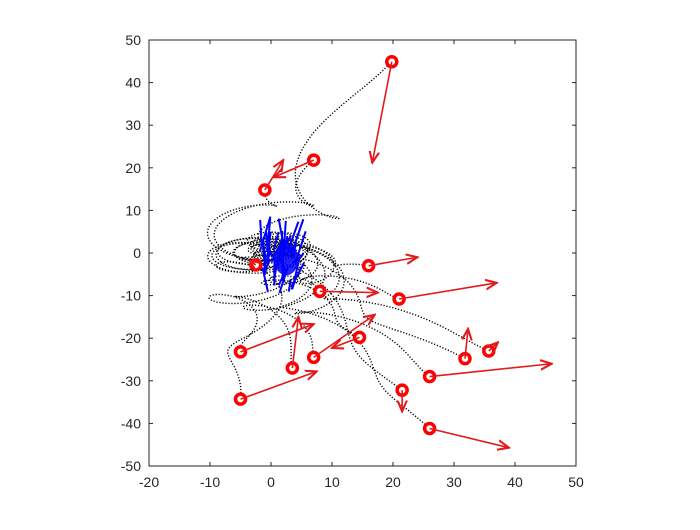 Image resolution: width=700 pixels, height=530 pixels. I want to click on y-tick-label: 10, so click(133, 210).